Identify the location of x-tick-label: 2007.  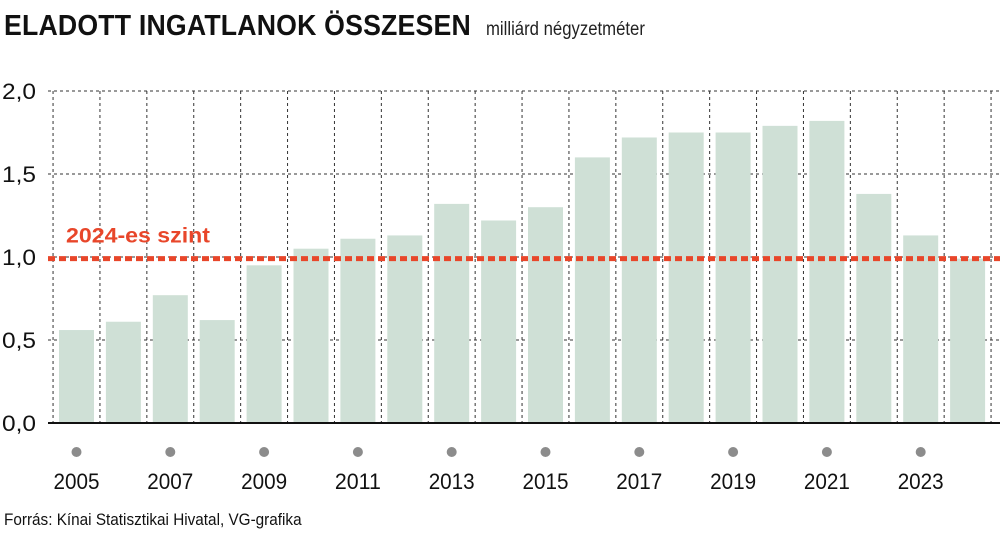
(170, 481).